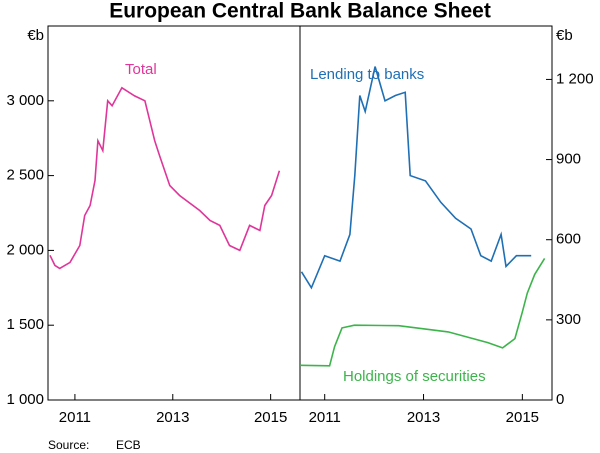 This screenshot has height=453, width=600. What do you see at coordinates (128, 445) in the screenshot?
I see `source: ECB` at bounding box center [128, 445].